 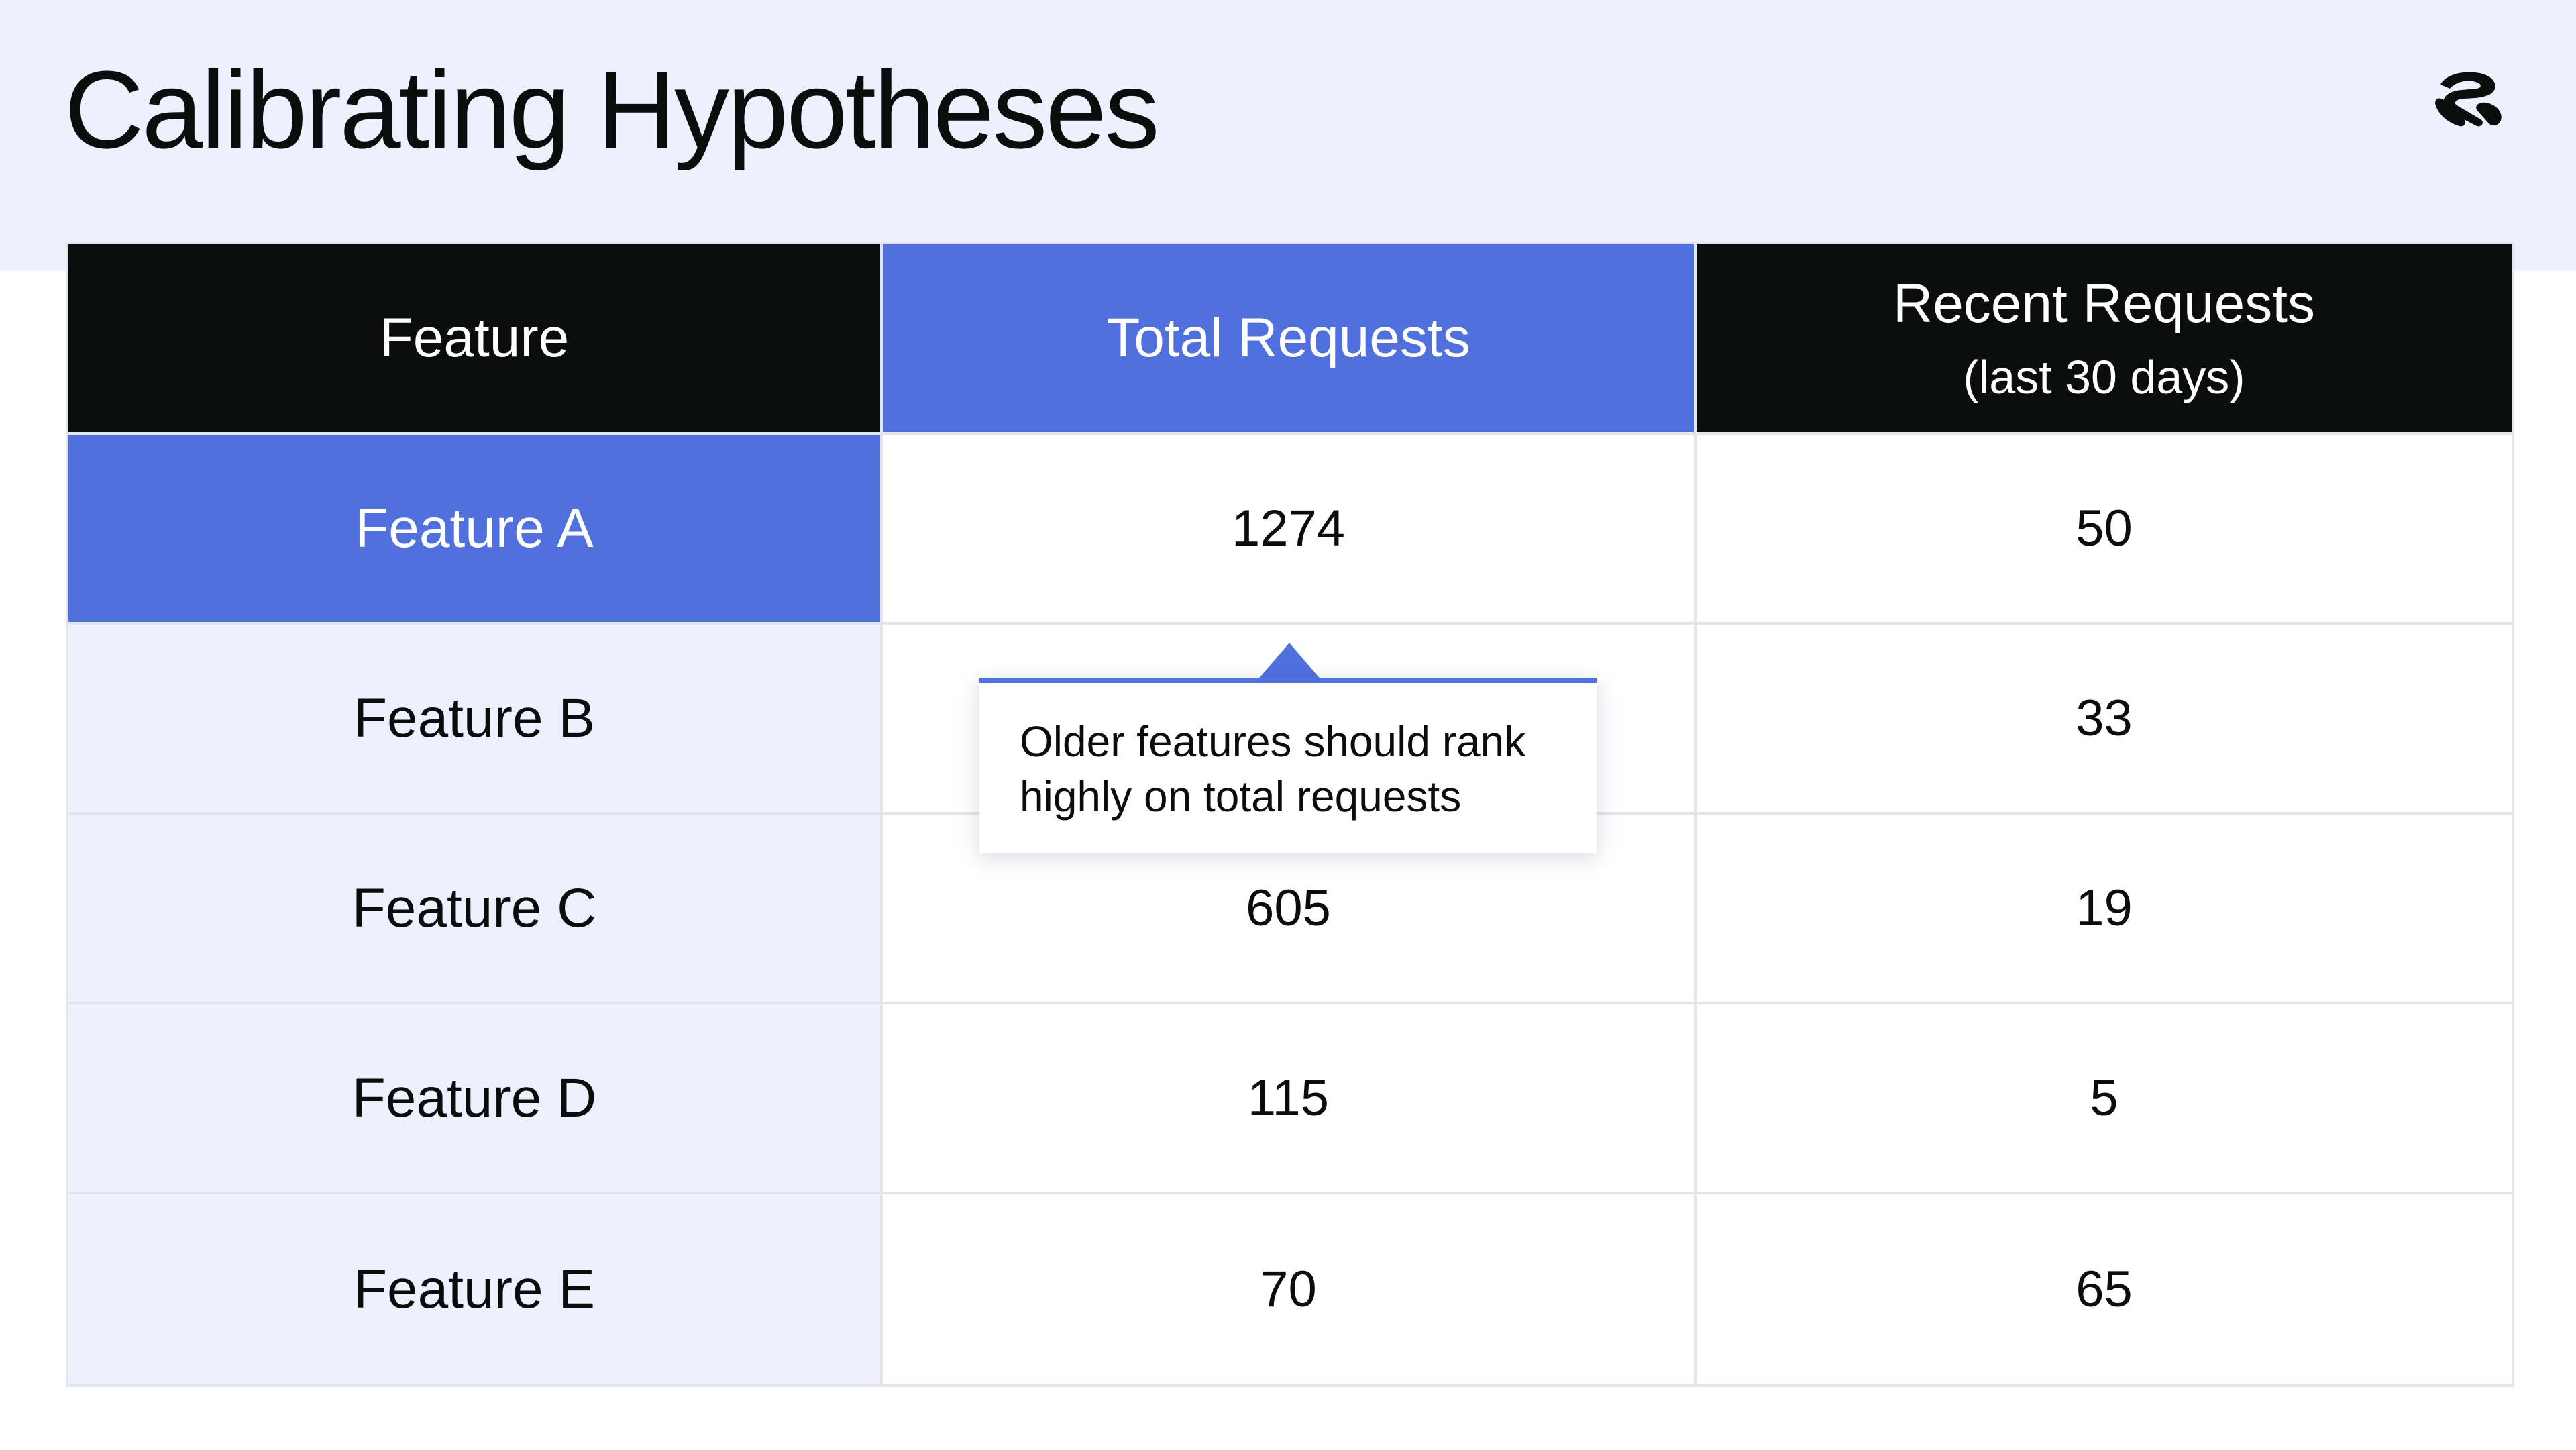 I want to click on column-header-label: Recent Requests, so click(x=2103, y=303).